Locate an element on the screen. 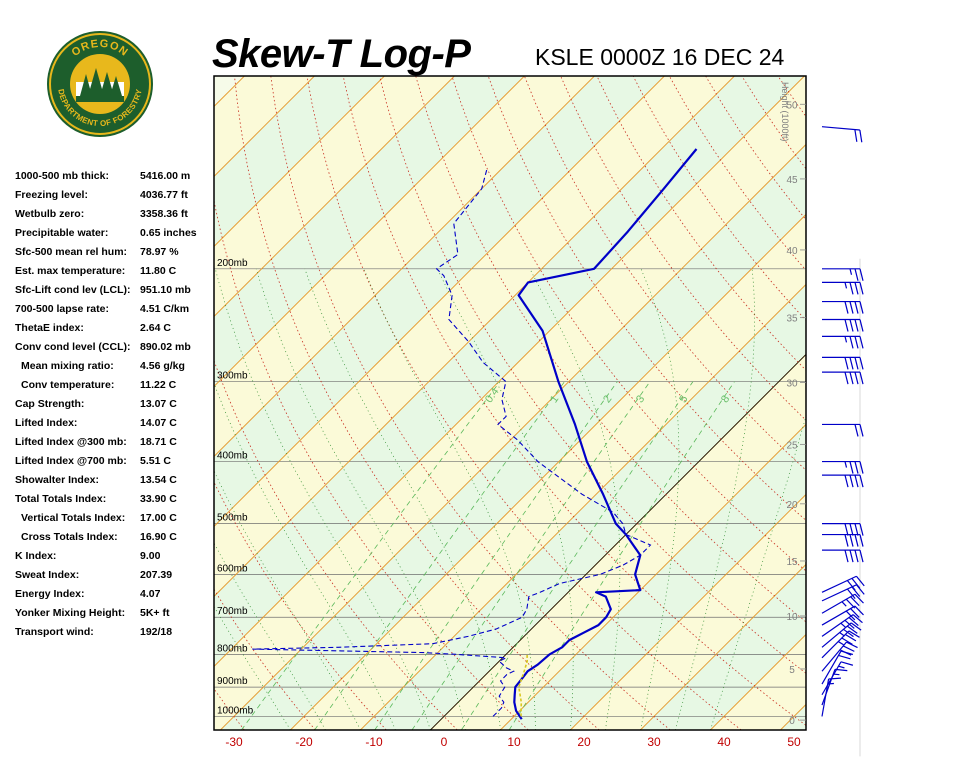 This screenshot has width=960, height=768. index-row: Yonker Mixing Height: 5K+ ft is located at coordinates (112, 614).